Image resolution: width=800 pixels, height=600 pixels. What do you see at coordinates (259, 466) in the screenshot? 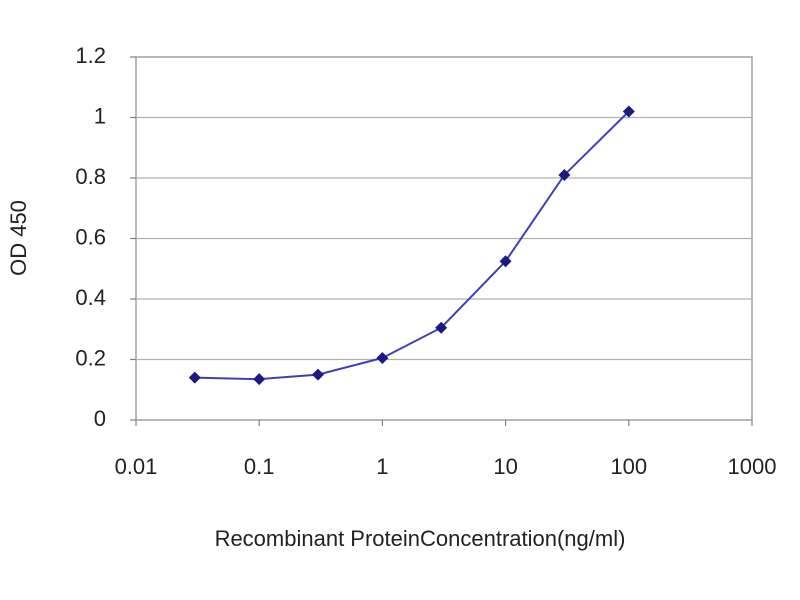
I see `x-tick-label: 0.1` at bounding box center [259, 466].